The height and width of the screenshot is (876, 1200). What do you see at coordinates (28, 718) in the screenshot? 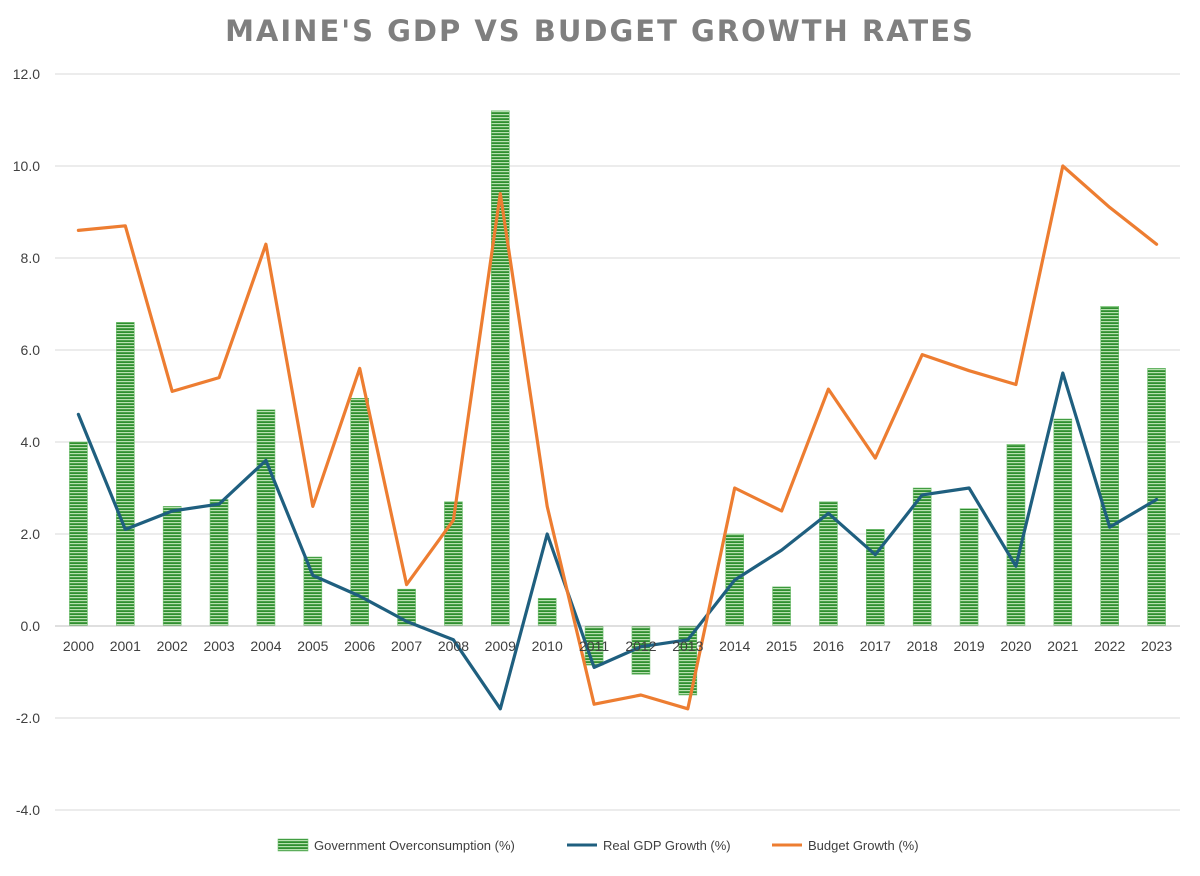
I see `y-tick-label: -2.0` at bounding box center [28, 718].